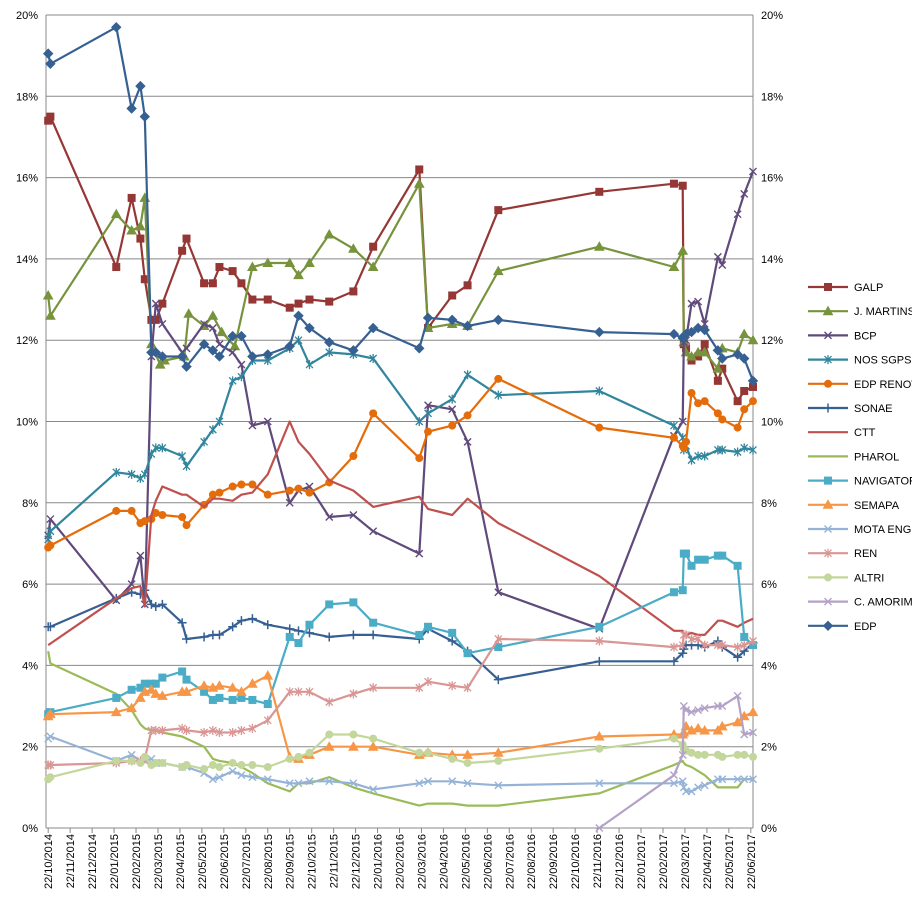 The height and width of the screenshot is (915, 912). What do you see at coordinates (845, 288) in the screenshot?
I see `legend-item: GALP` at bounding box center [845, 288].